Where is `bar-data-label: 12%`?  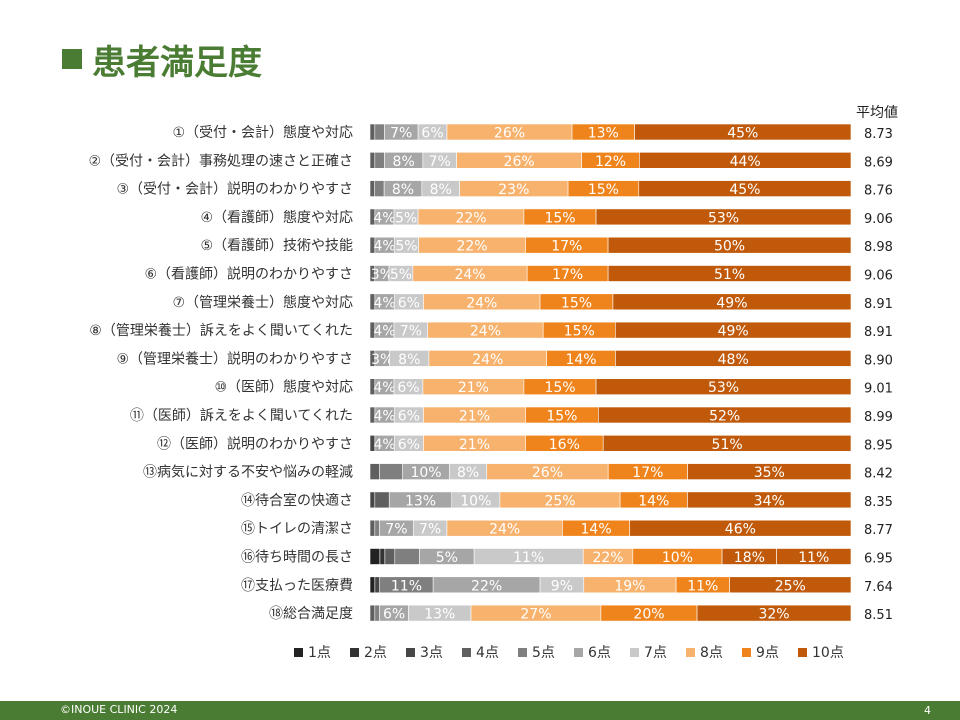 bar-data-label: 12% is located at coordinates (610, 162).